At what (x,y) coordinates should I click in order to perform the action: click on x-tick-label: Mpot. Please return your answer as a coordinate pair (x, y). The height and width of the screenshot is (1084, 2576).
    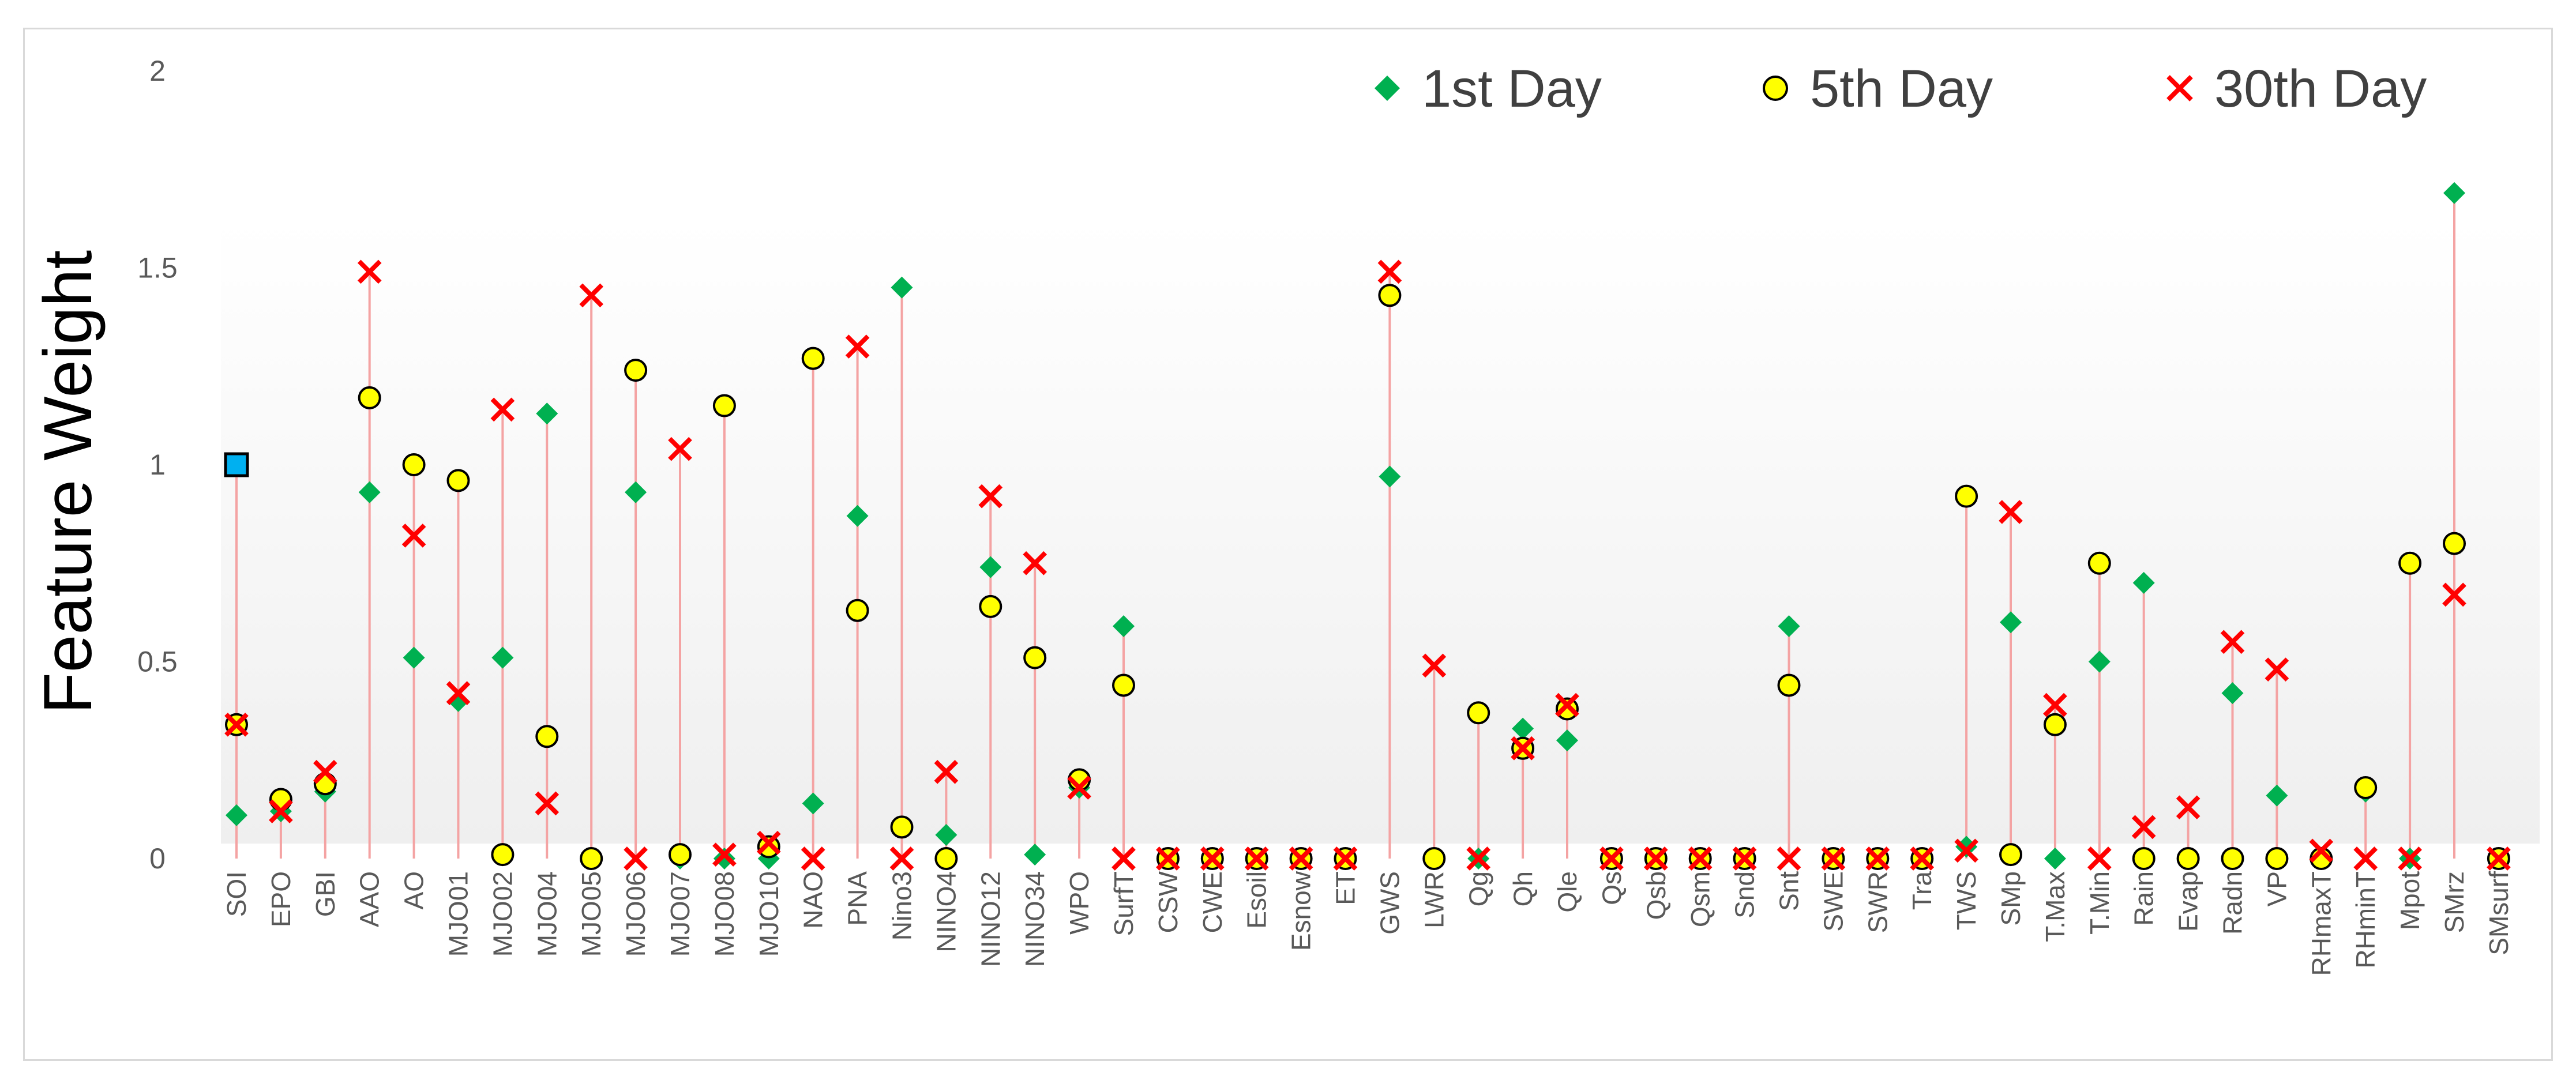
    Looking at the image, I should click on (2410, 900).